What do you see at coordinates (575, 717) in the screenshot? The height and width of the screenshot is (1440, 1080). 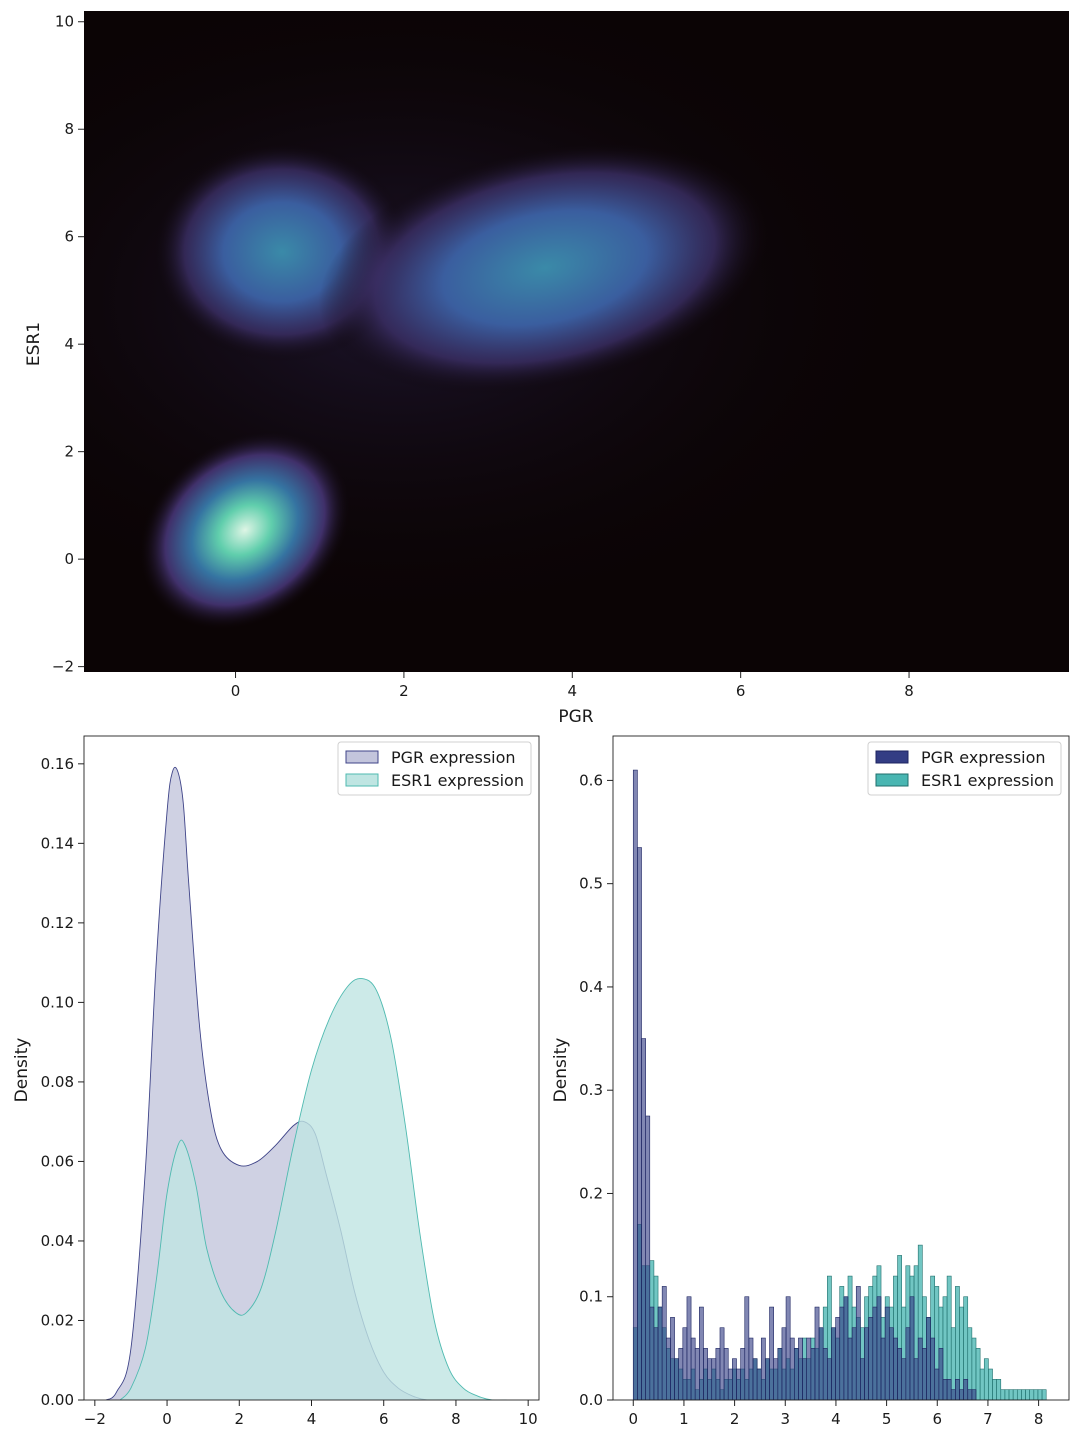 I see `kde2d-xlabel: PGR` at bounding box center [575, 717].